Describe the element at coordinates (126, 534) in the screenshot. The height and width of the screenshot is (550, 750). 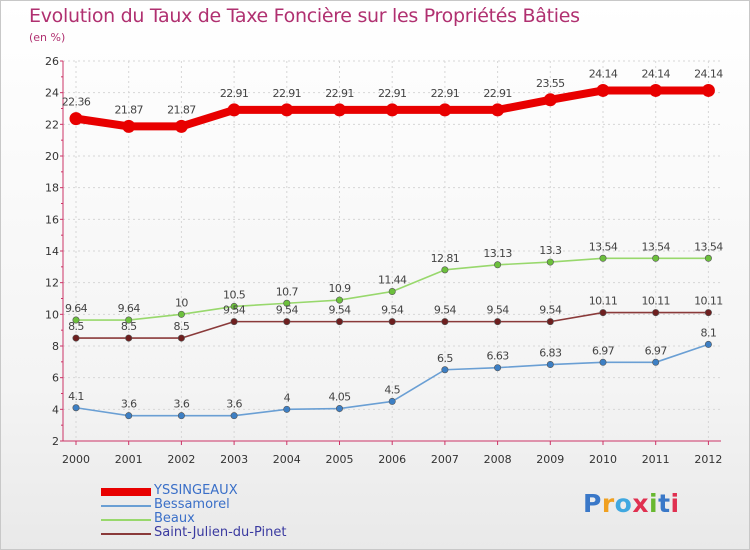
I see `legend-swatch-saint-julien-du-pinet` at that location.